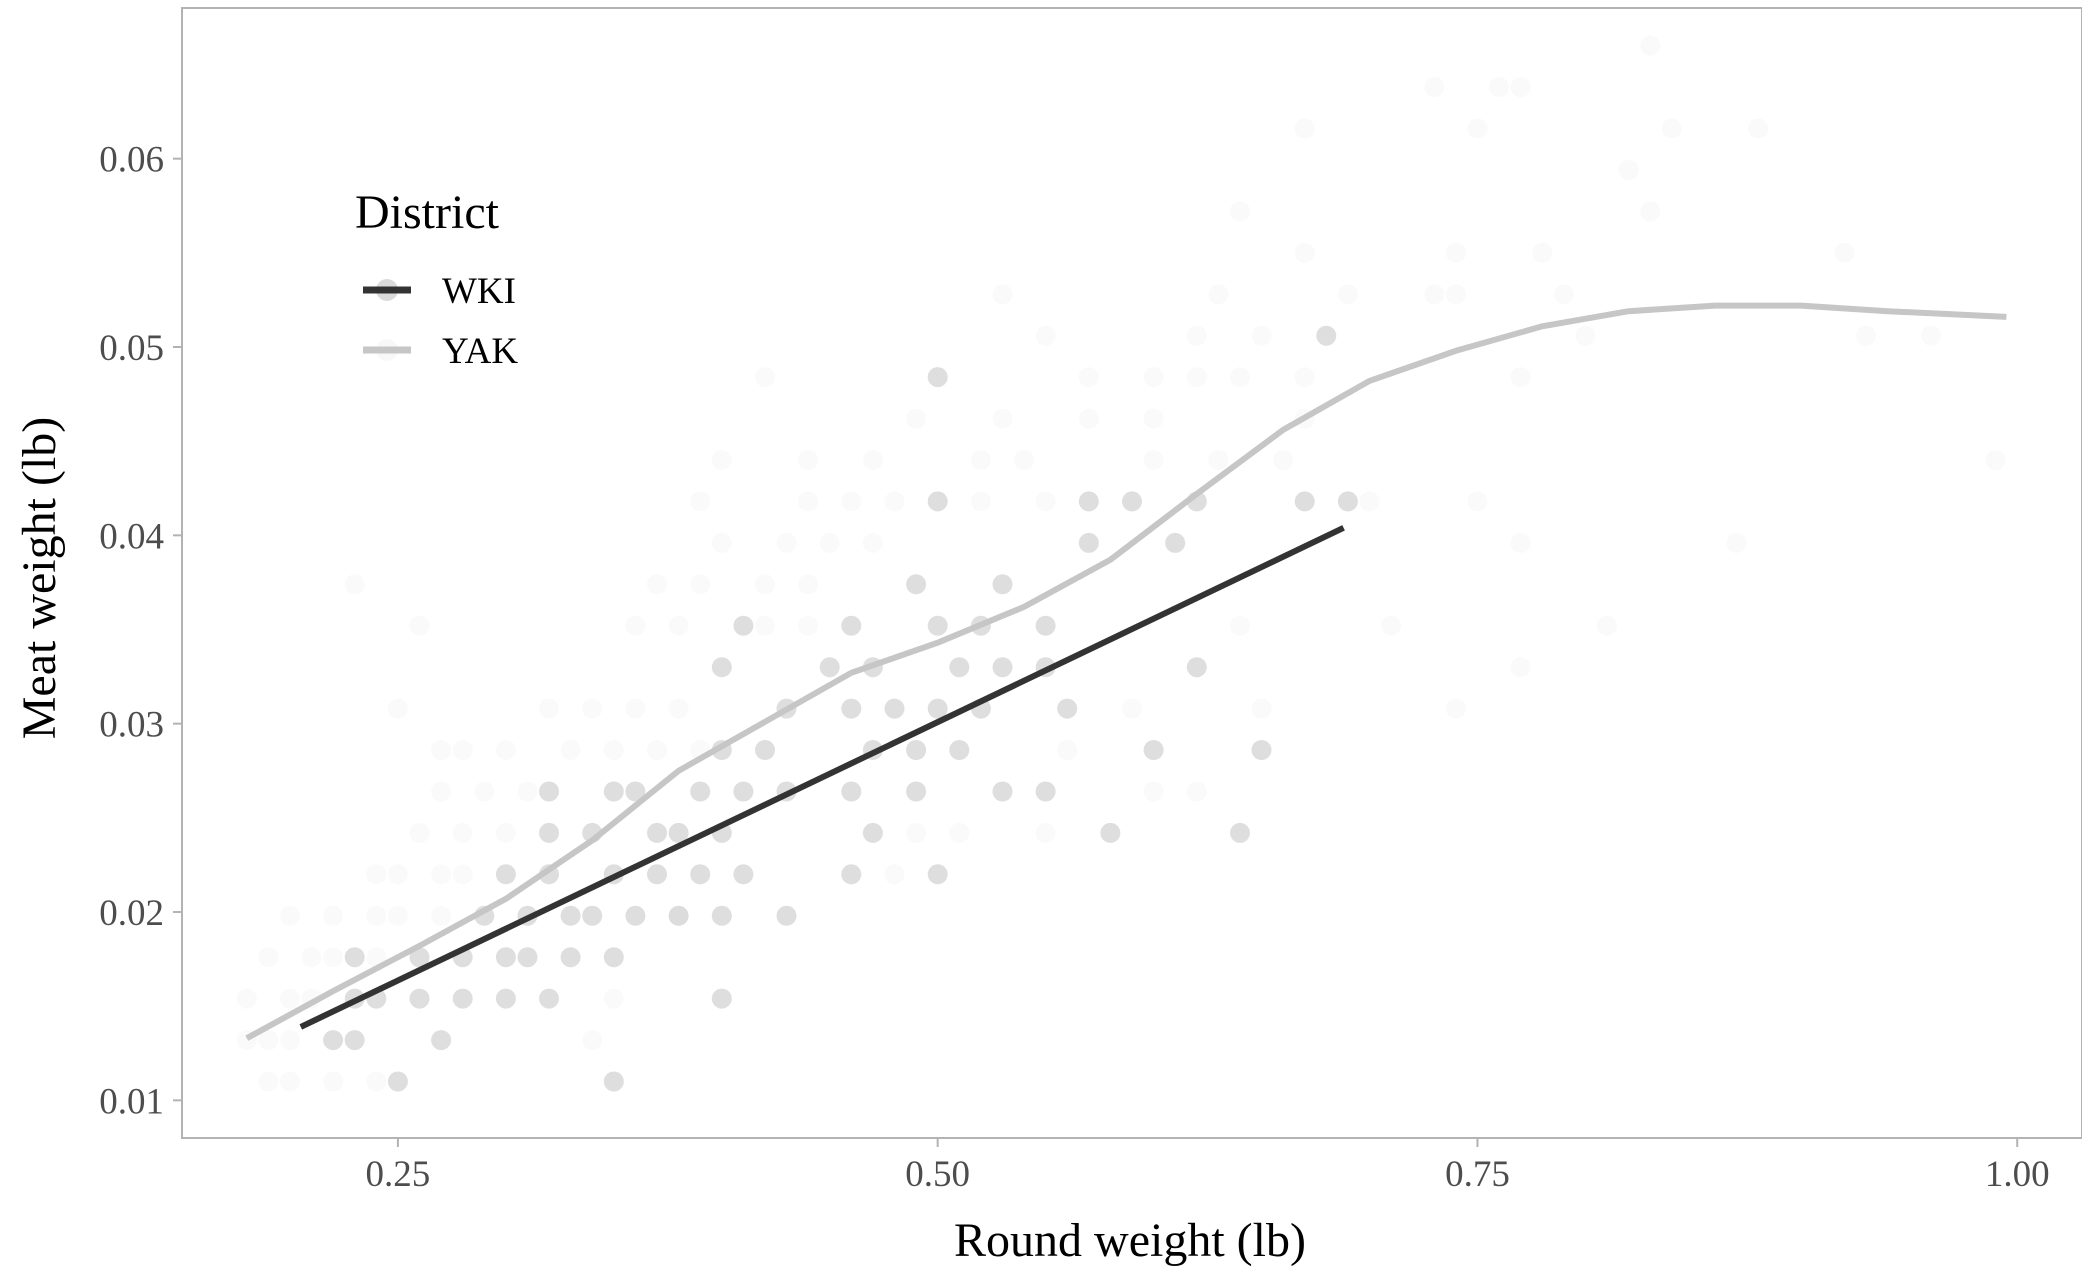 The image size is (2082, 1273). What do you see at coordinates (1477, 1174) in the screenshot?
I see `x-tick-label-2: 0.75` at bounding box center [1477, 1174].